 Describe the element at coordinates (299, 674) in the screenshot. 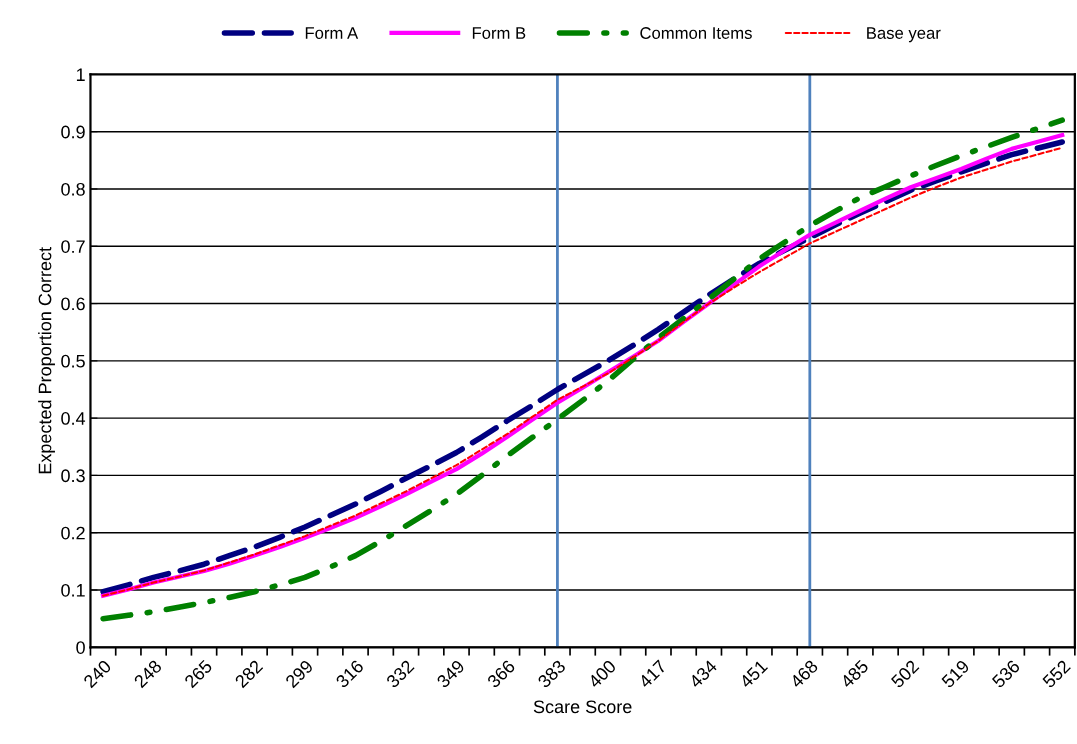

I see `x-tick-label: 299` at that location.